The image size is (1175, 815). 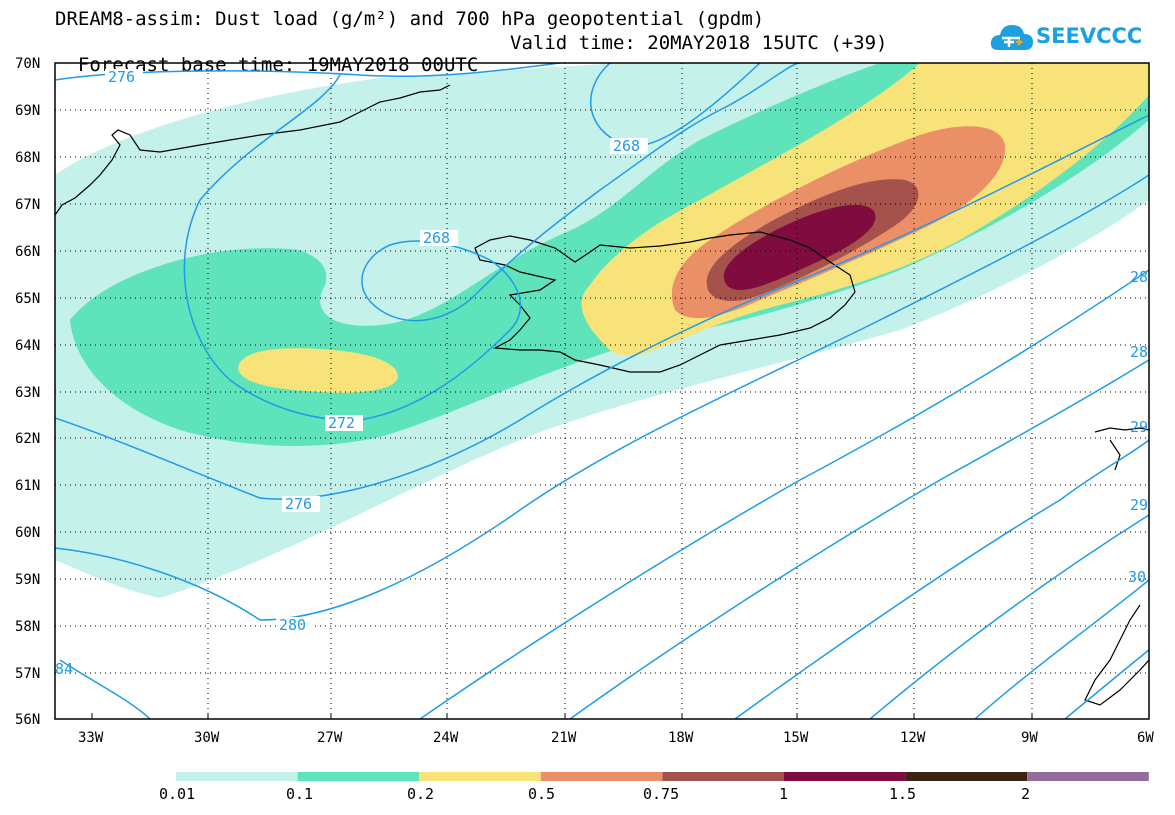 I want to click on lon-label: 24W, so click(x=446, y=738).